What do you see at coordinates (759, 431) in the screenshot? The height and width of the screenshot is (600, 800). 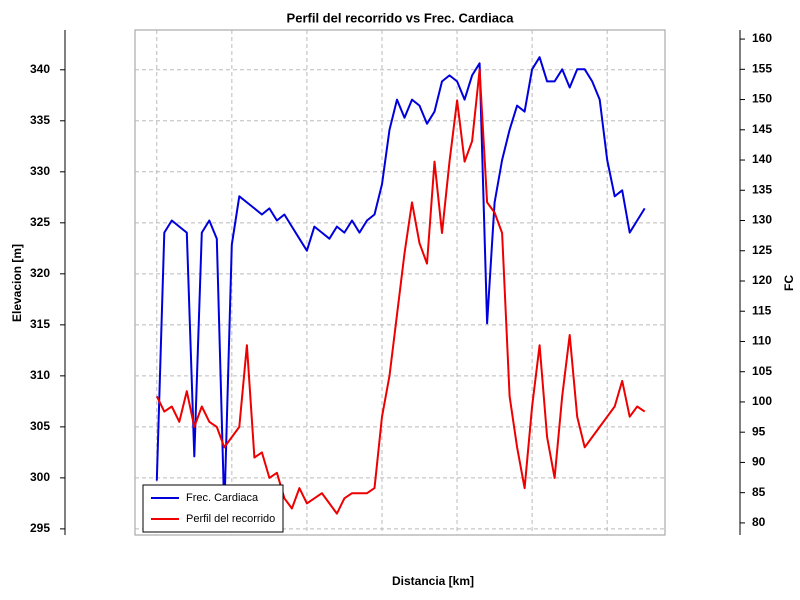 I see `y2-tick-label: 95` at bounding box center [759, 431].